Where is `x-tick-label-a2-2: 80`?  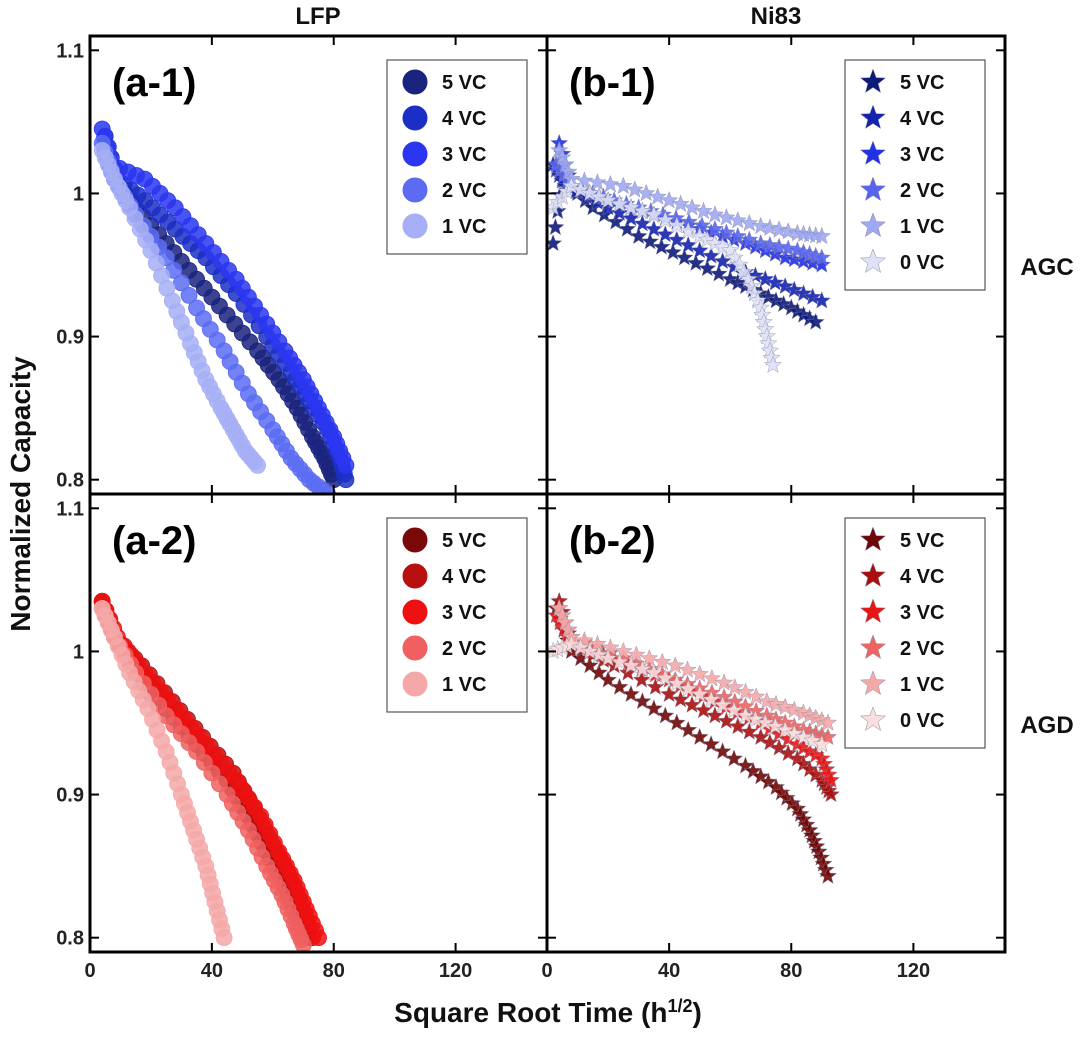 x-tick-label-a2-2: 80 is located at coordinates (334, 971).